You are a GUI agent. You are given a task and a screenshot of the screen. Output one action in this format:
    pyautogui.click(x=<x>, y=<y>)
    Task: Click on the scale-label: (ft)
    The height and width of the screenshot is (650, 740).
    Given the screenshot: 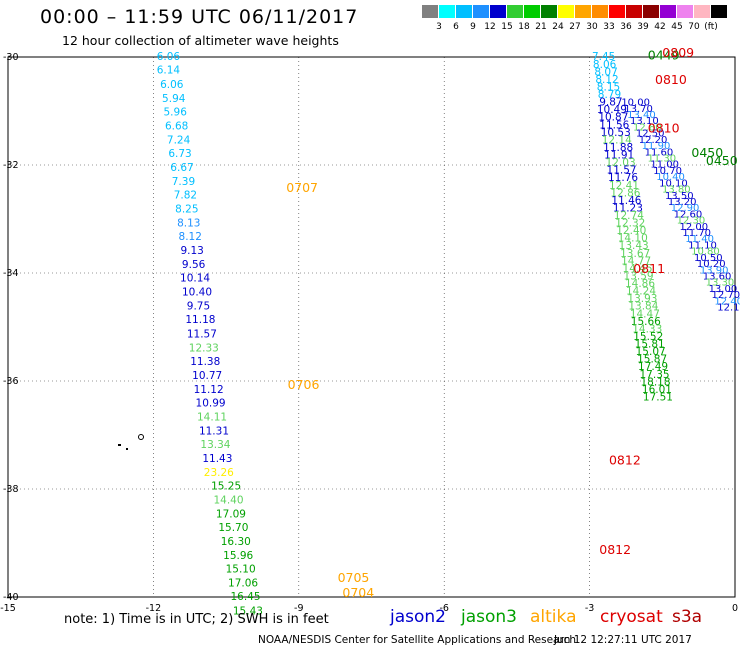 What is the action you would take?
    pyautogui.click(x=711, y=27)
    